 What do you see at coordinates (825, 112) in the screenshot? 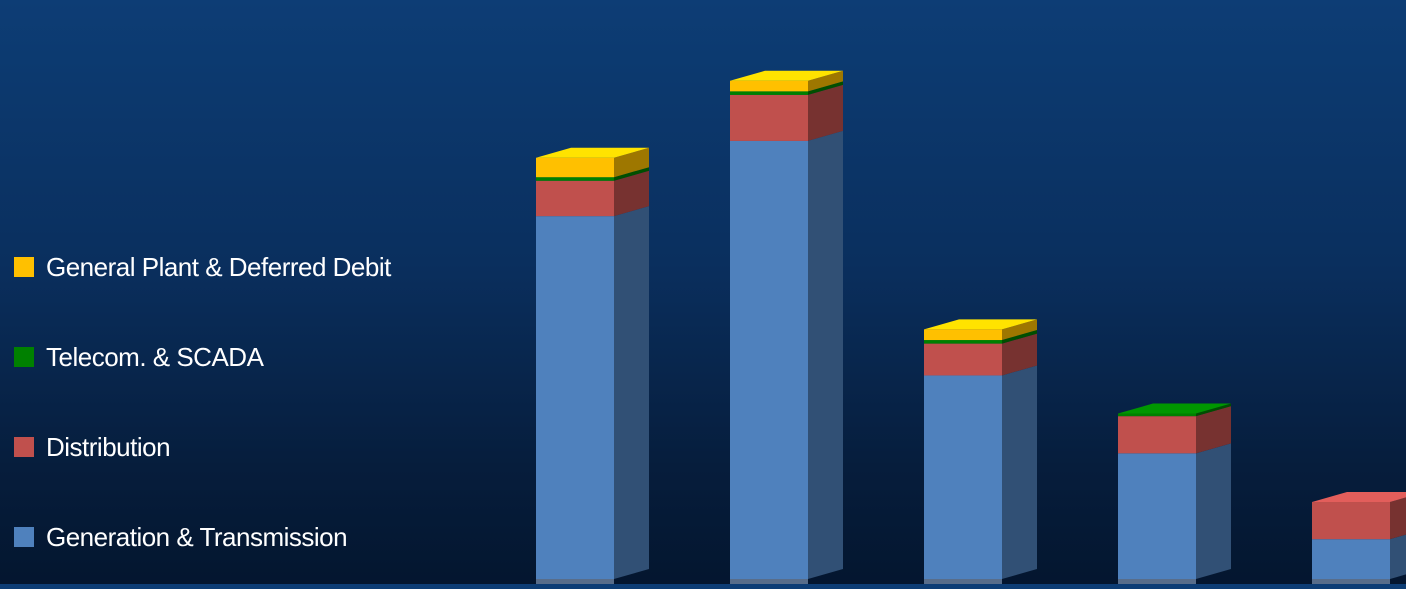
I see `bar-2-distribution-side` at bounding box center [825, 112].